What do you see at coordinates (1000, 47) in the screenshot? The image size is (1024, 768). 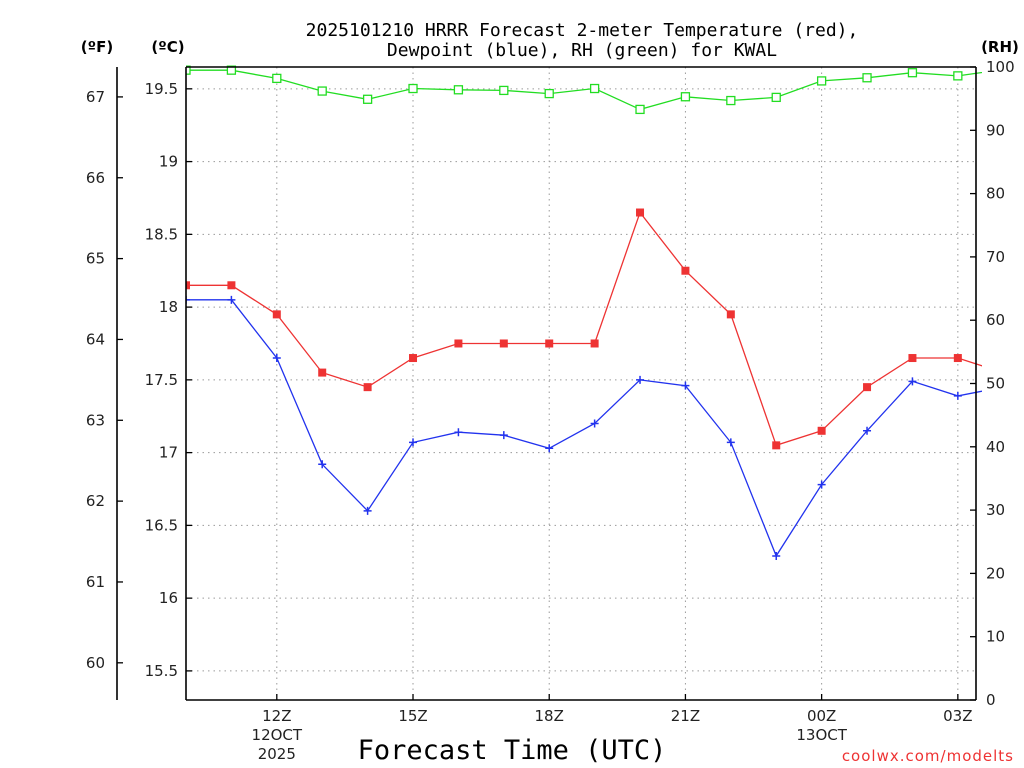 I see `rh-unit-label: (RH)` at bounding box center [1000, 47].